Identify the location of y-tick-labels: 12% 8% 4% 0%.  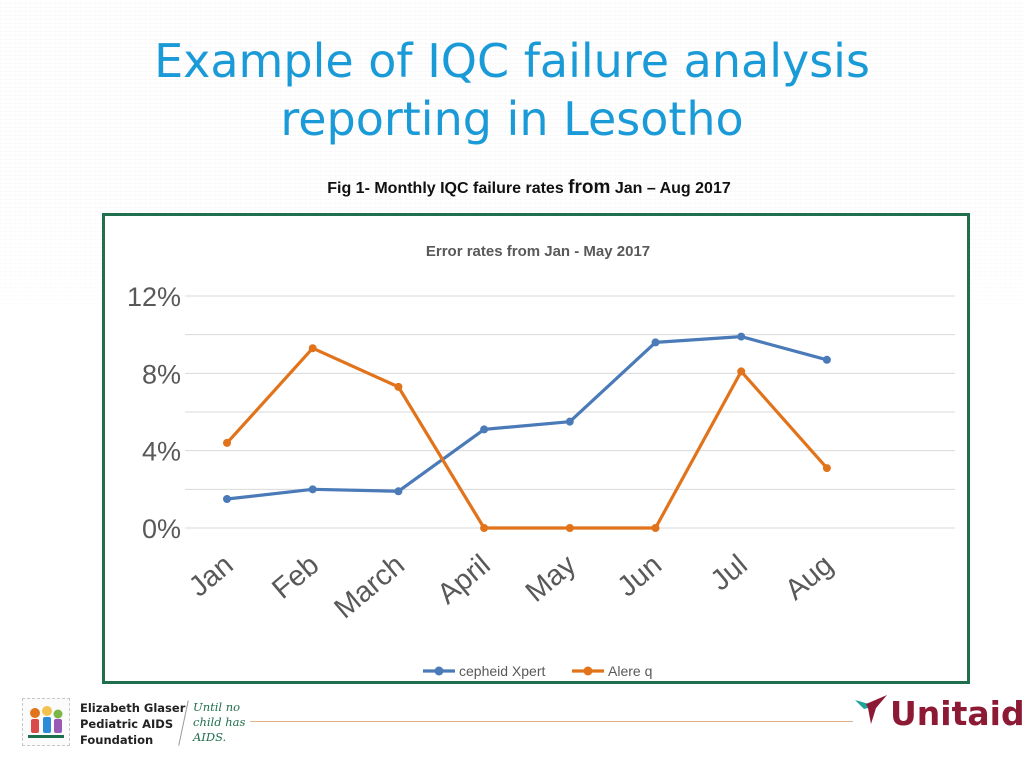
(154, 413).